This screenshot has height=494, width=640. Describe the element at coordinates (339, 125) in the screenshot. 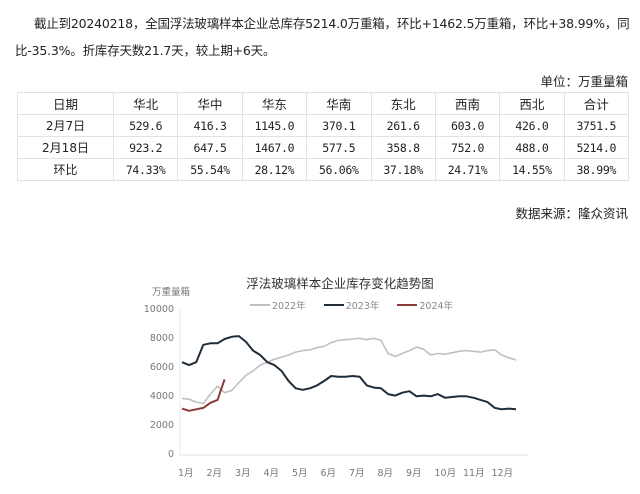

I see `cell-value: 370.1` at that location.